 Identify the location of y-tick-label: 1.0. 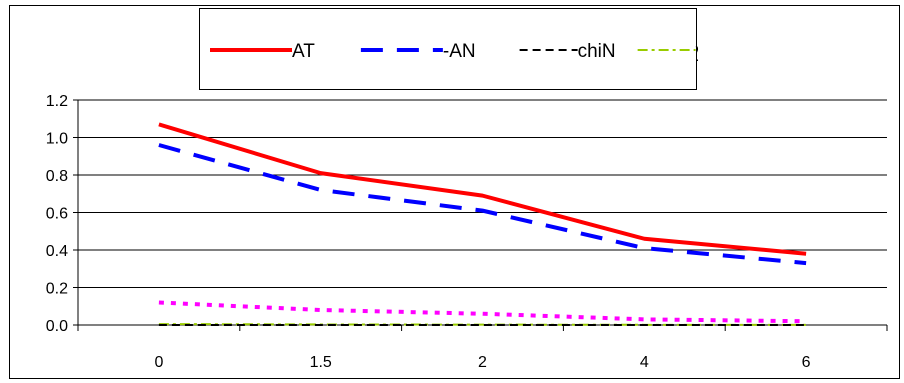
(57, 139).